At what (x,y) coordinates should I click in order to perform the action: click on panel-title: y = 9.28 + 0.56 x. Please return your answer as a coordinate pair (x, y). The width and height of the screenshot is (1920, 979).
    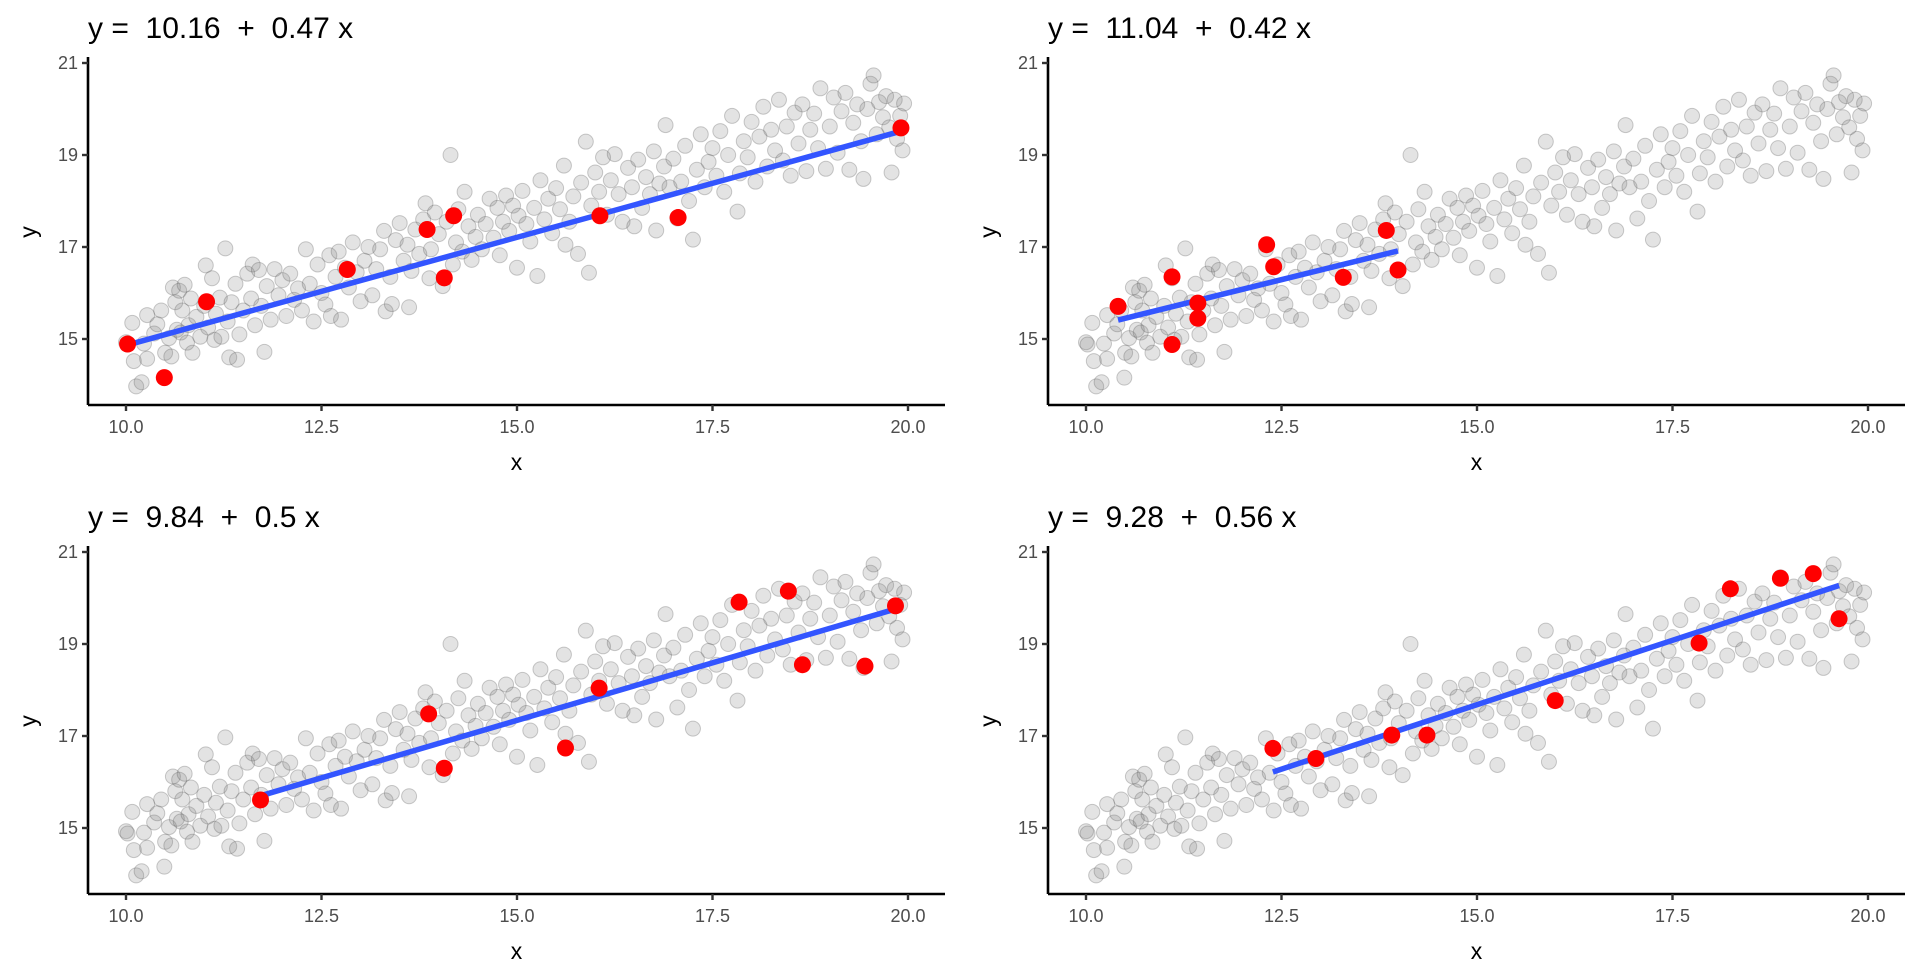
    Looking at the image, I should click on (1172, 517).